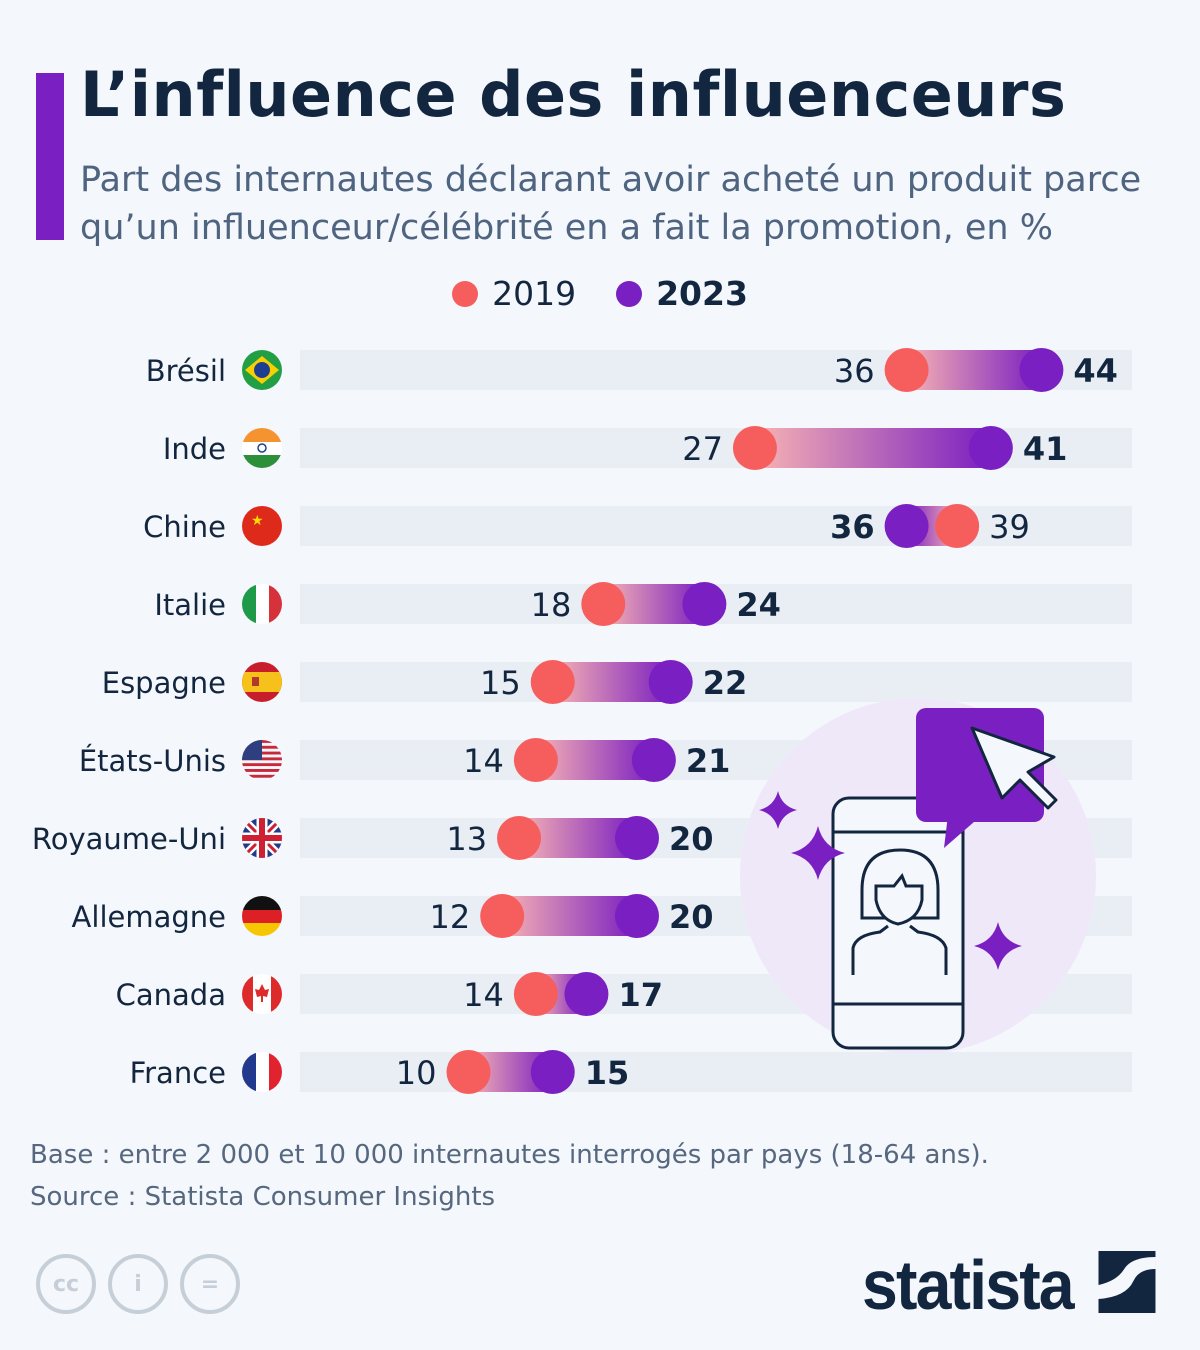 This screenshot has height=1350, width=1200. Describe the element at coordinates (210, 1284) in the screenshot. I see `no-derivatives-icon: =` at that location.